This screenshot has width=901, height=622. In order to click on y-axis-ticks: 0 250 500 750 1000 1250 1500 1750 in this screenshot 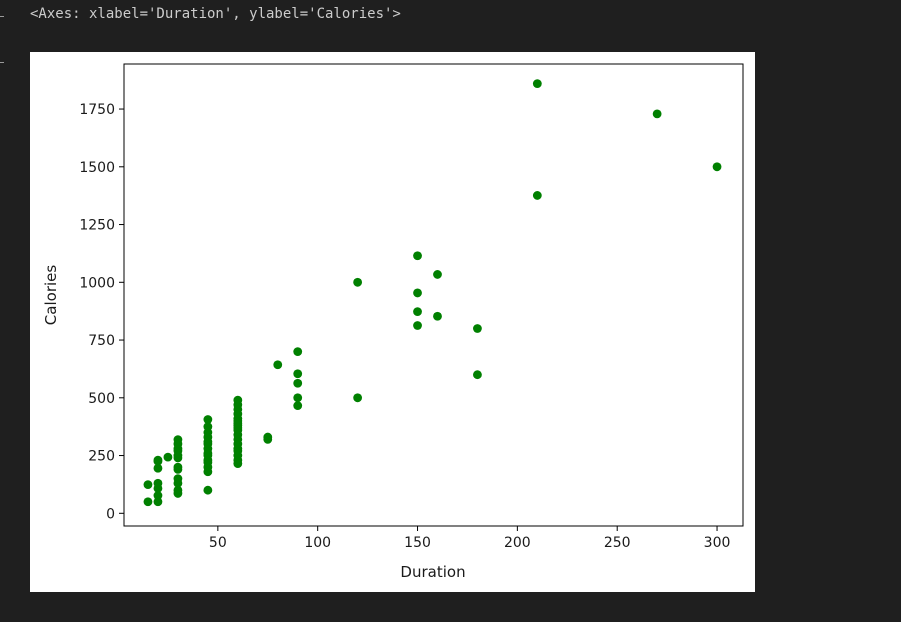, I will do `click(101, 312)`.